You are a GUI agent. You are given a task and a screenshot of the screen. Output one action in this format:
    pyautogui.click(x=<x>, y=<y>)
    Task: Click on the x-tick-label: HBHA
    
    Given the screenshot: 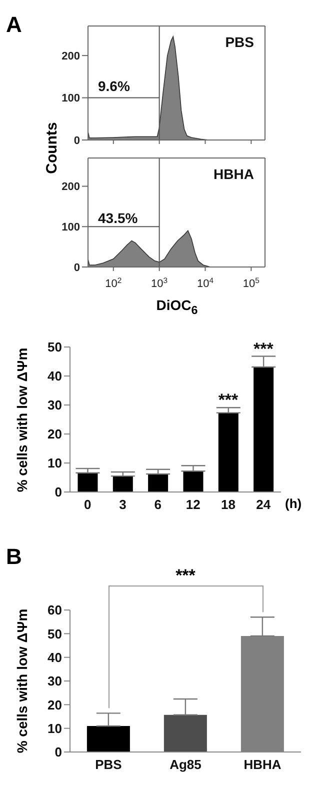 What is the action you would take?
    pyautogui.click(x=263, y=764)
    